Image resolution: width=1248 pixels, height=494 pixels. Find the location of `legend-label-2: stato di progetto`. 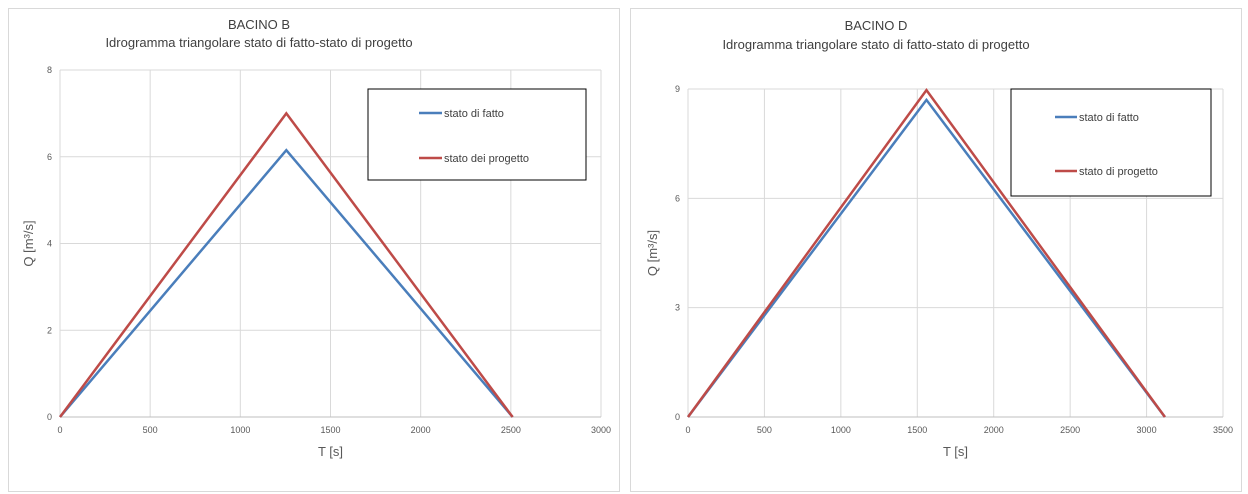

legend-label-2: stato di progetto is located at coordinates (1118, 172).